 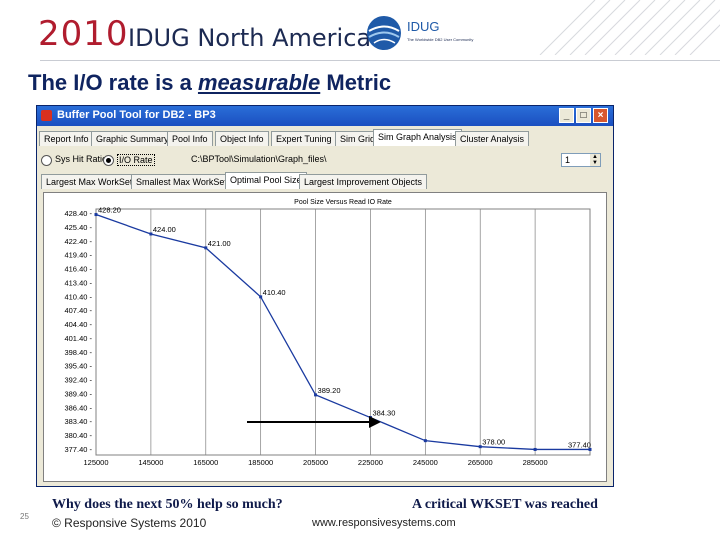 What do you see at coordinates (266, 180) in the screenshot?
I see `subtab-optimal-pool-size: Optimal Pool Size` at bounding box center [266, 180].